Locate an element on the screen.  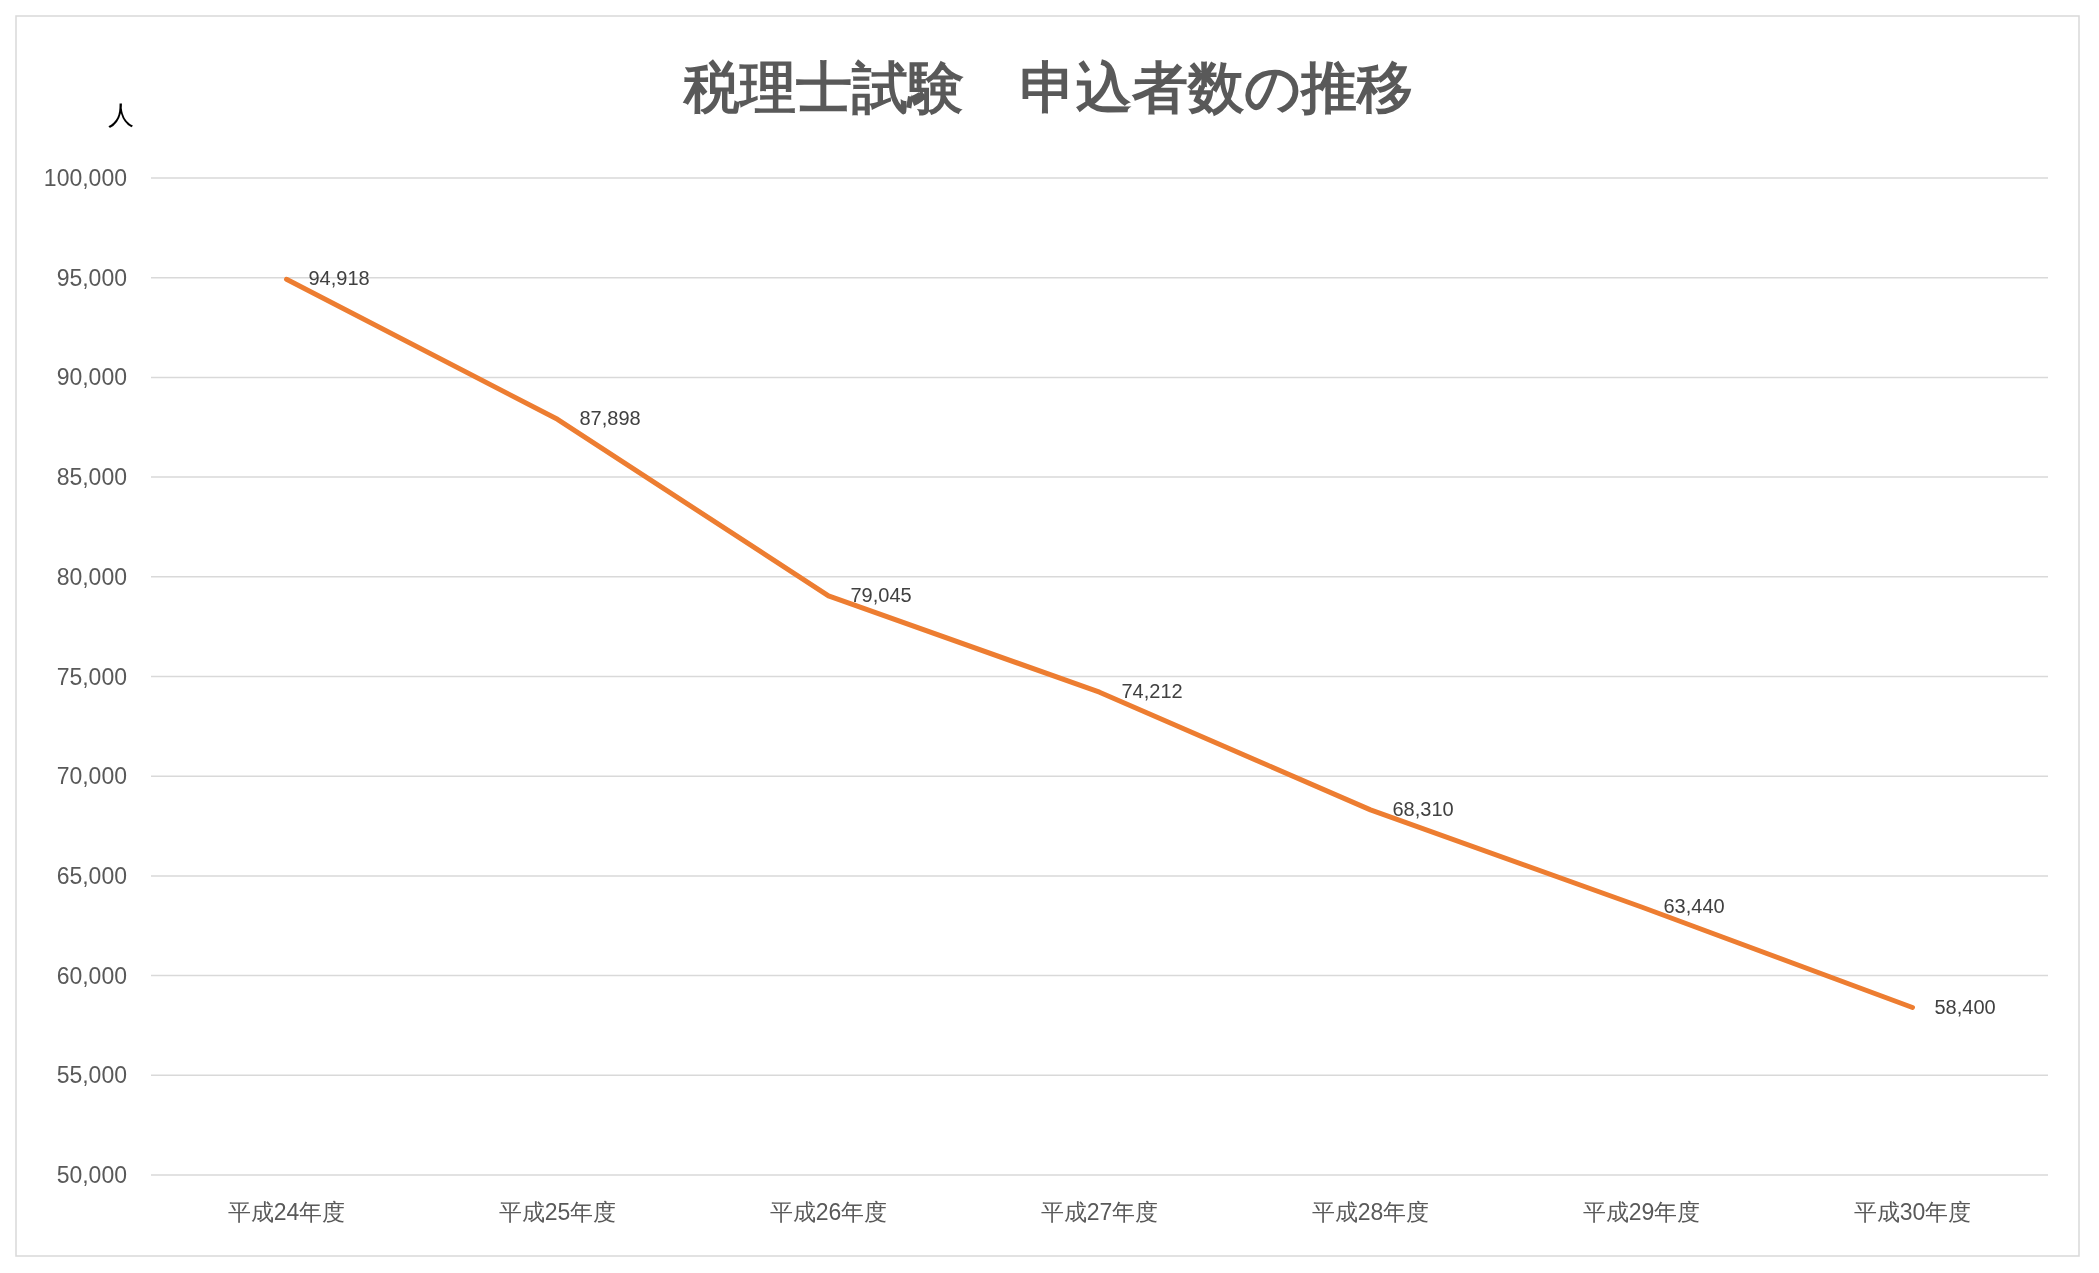
data-label: 58,400 is located at coordinates (1965, 1006).